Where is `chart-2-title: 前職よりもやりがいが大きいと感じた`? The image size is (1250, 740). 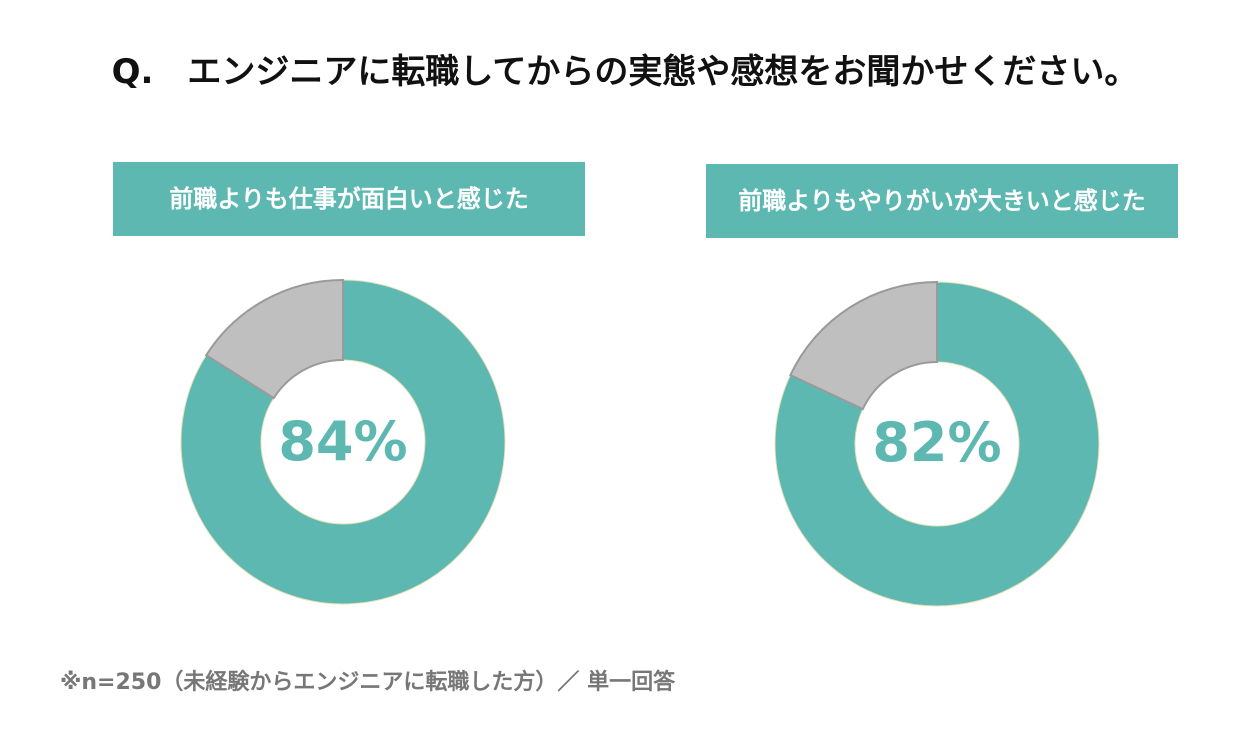
chart-2-title: 前職よりもやりがいが大きいと感じた is located at coordinates (942, 201).